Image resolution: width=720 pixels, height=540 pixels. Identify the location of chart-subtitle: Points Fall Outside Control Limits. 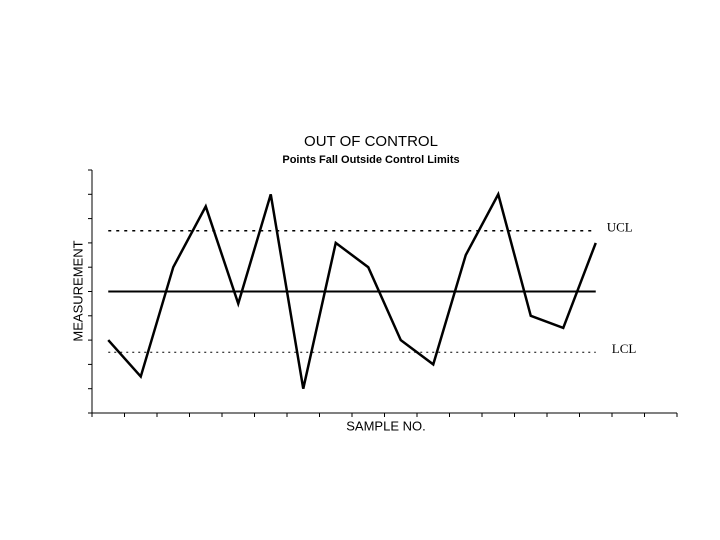
(370, 160).